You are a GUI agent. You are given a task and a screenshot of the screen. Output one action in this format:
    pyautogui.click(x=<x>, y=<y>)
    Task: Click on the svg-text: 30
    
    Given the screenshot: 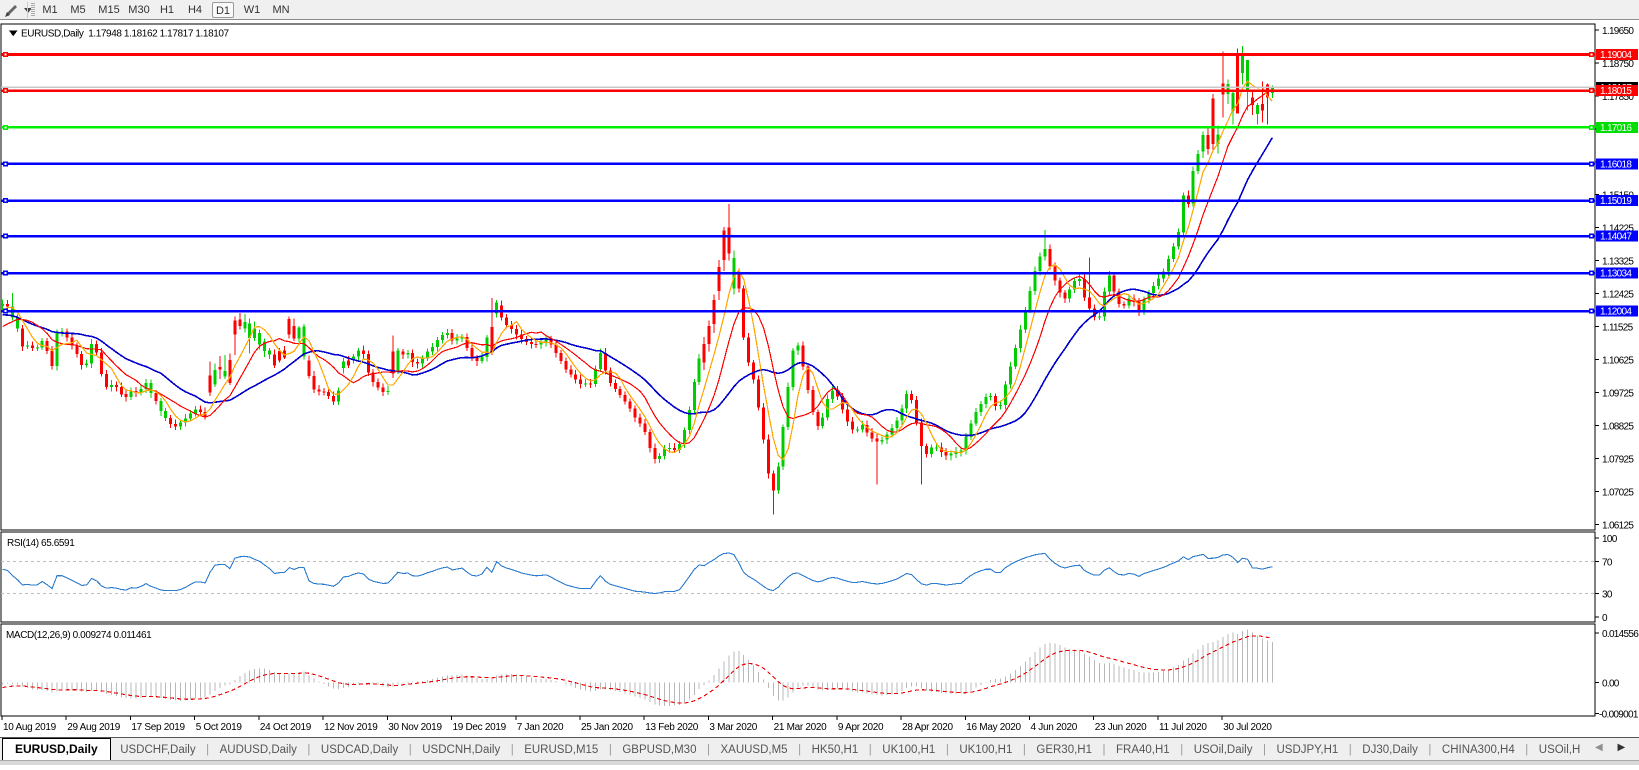 What is the action you would take?
    pyautogui.click(x=1607, y=594)
    